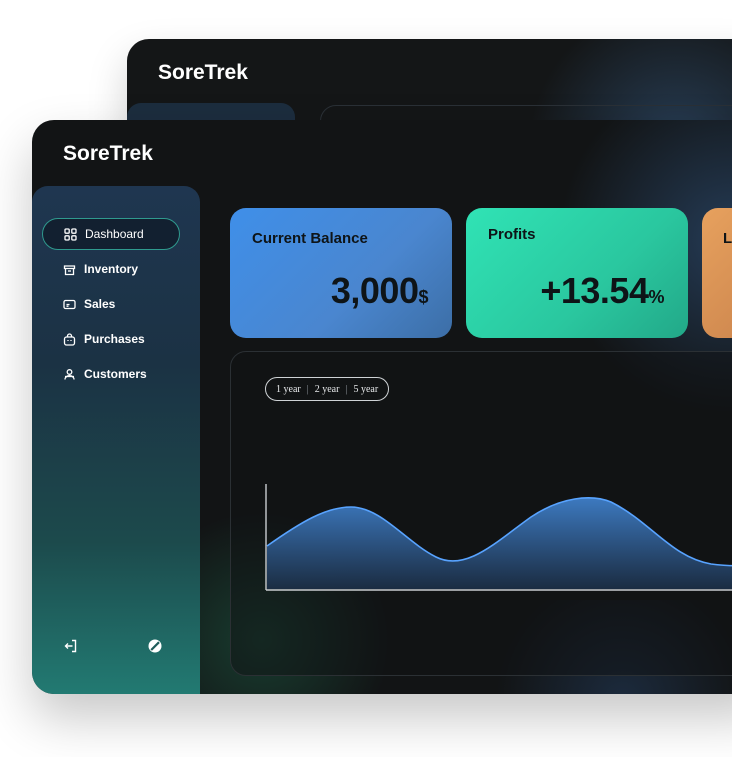  I want to click on sidebar-item-label: Customers, so click(115, 374).